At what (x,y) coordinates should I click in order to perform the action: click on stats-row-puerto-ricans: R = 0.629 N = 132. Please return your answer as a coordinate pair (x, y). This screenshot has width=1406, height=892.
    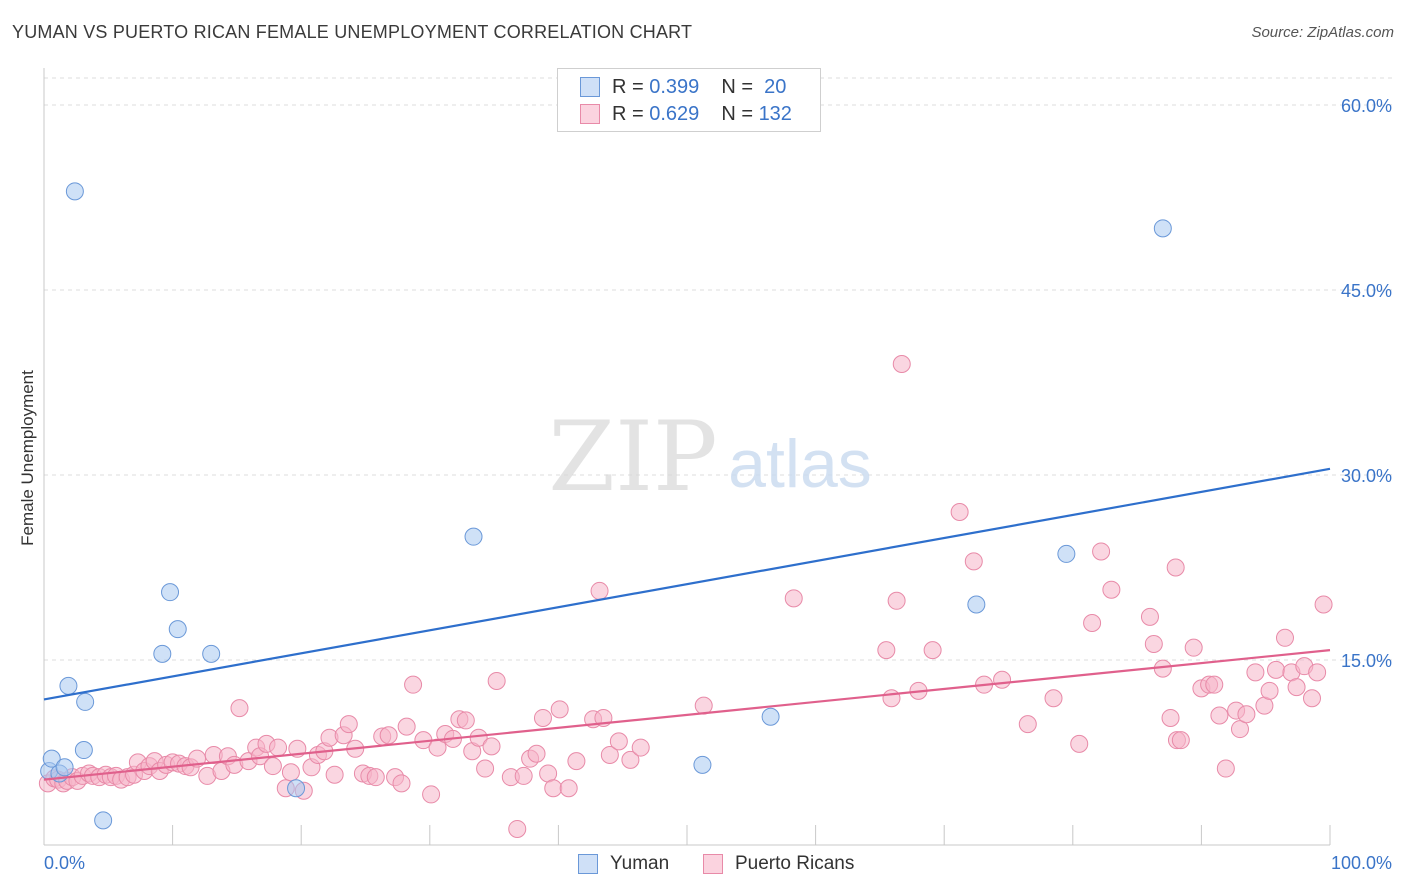
    Looking at the image, I should click on (686, 114).